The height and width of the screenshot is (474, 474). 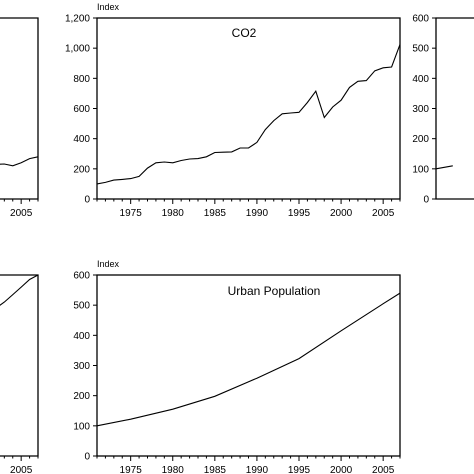 What do you see at coordinates (173, 213) in the screenshot?
I see `co2-x-tick-label: 1980` at bounding box center [173, 213].